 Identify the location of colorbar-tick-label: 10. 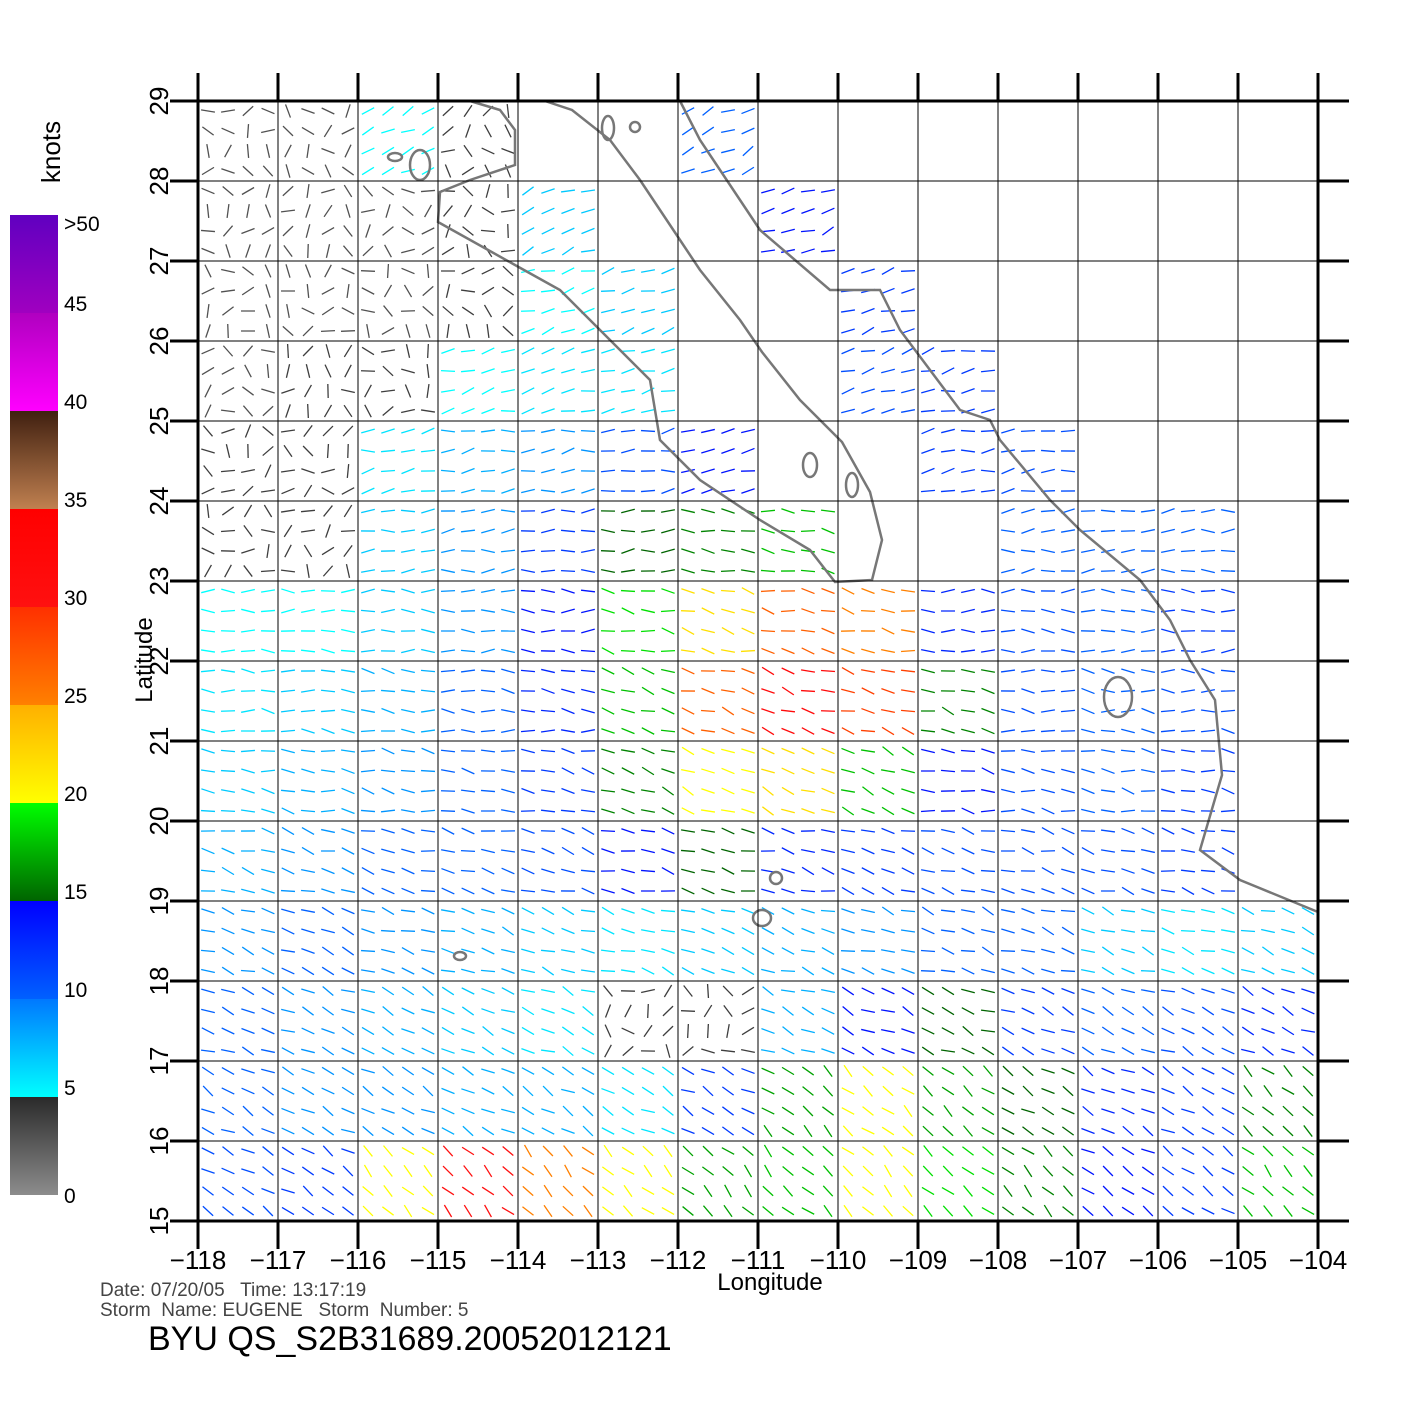
(75, 990).